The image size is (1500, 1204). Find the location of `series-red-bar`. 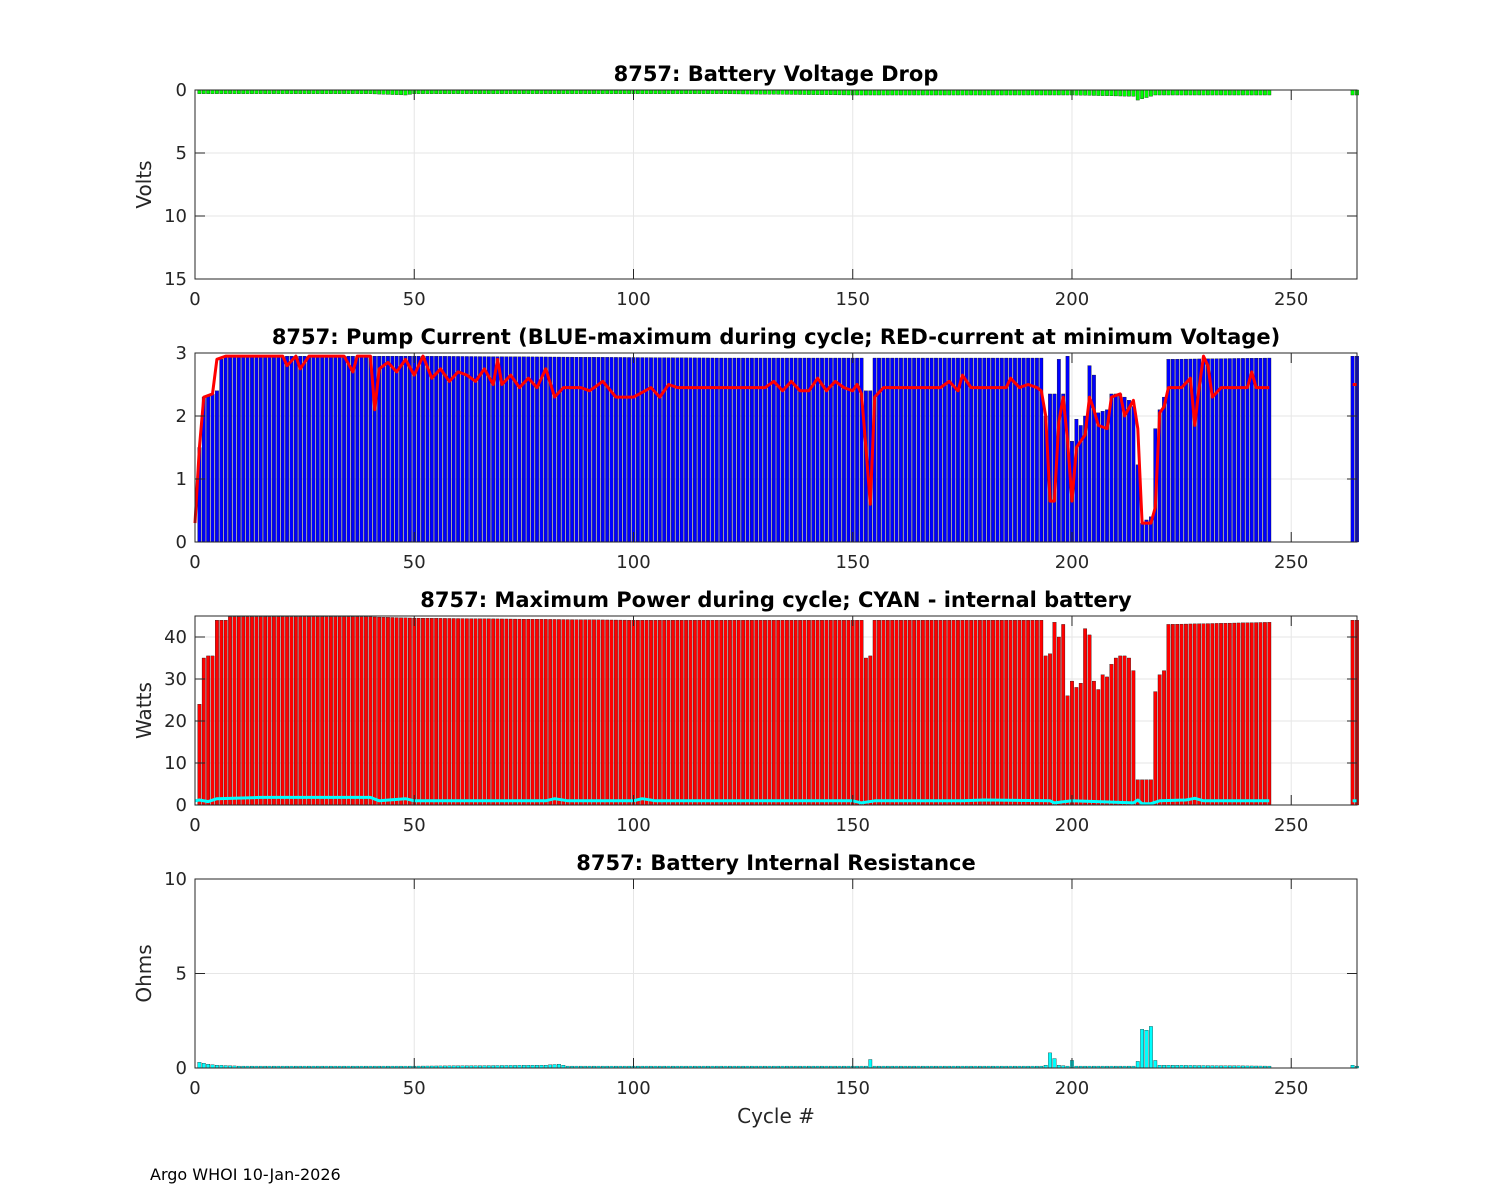

series-red-bar is located at coordinates (778, 711).